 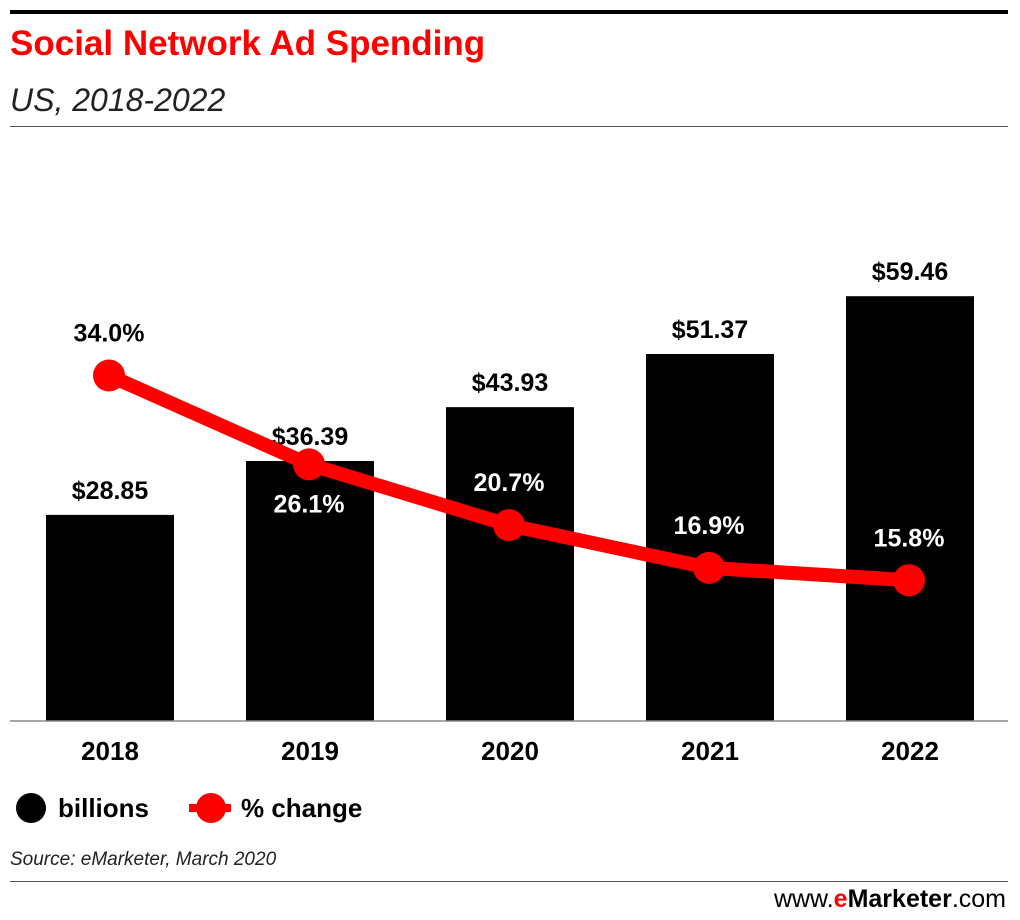 I want to click on pct-change-point-2018, so click(x=109, y=375).